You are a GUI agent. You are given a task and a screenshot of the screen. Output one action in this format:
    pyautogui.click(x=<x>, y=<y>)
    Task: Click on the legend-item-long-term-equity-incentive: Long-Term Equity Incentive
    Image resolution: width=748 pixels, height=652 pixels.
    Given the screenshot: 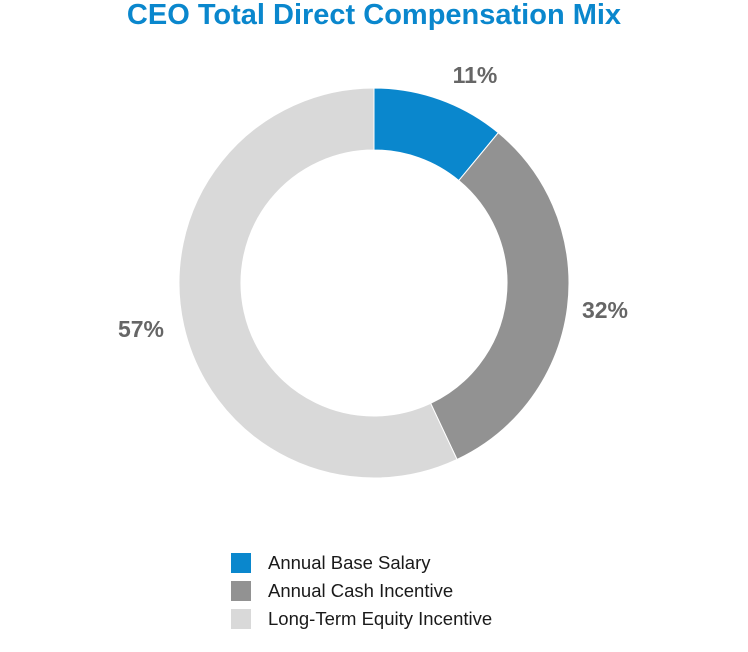 What is the action you would take?
    pyautogui.click(x=361, y=619)
    